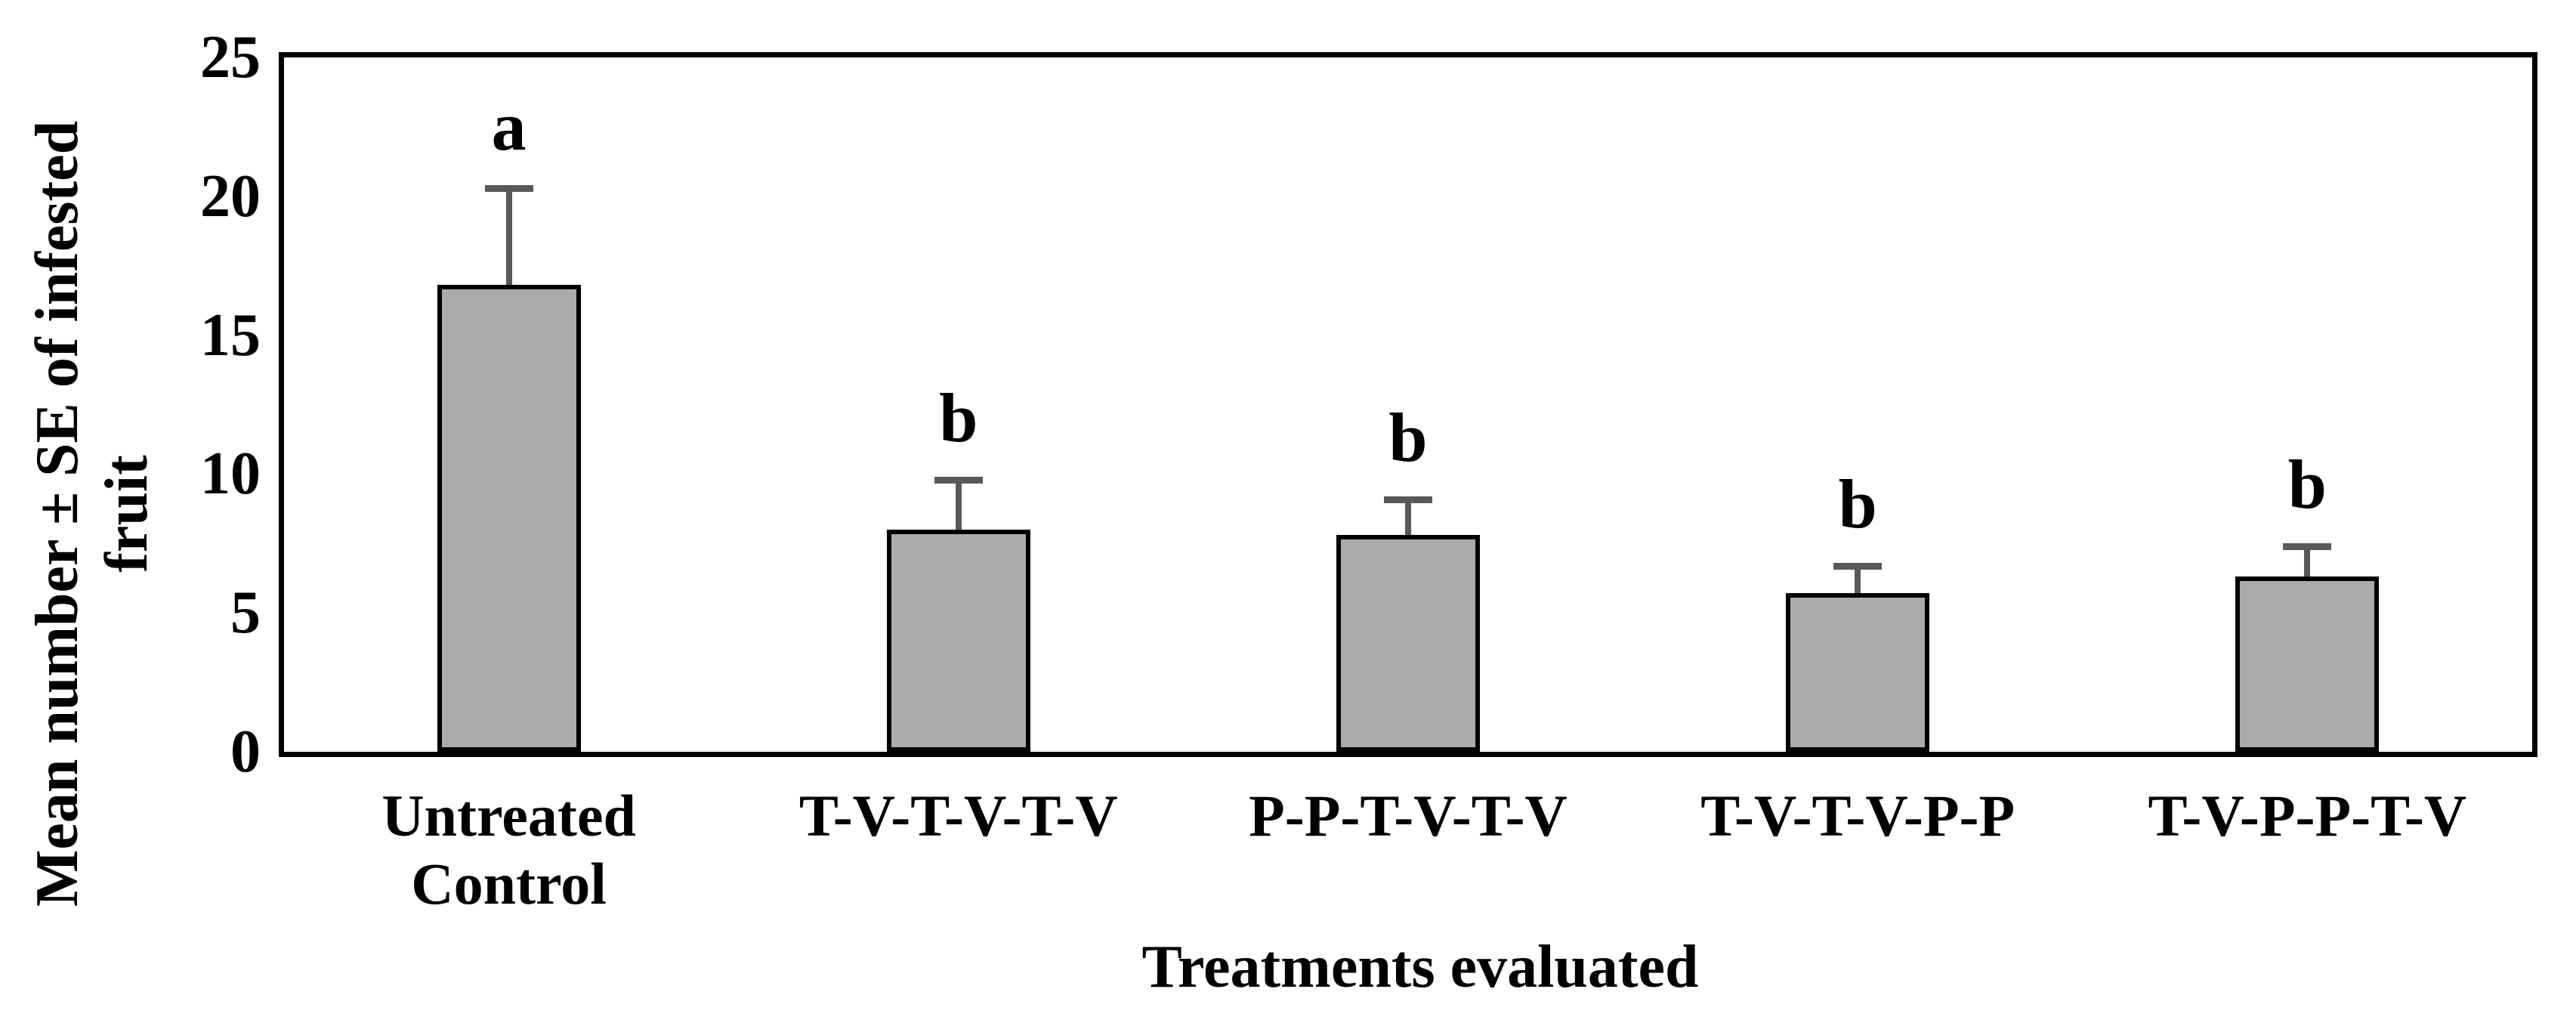 This screenshot has height=1020, width=2576. What do you see at coordinates (508, 849) in the screenshot?
I see `x-category-label: Untreated Control` at bounding box center [508, 849].